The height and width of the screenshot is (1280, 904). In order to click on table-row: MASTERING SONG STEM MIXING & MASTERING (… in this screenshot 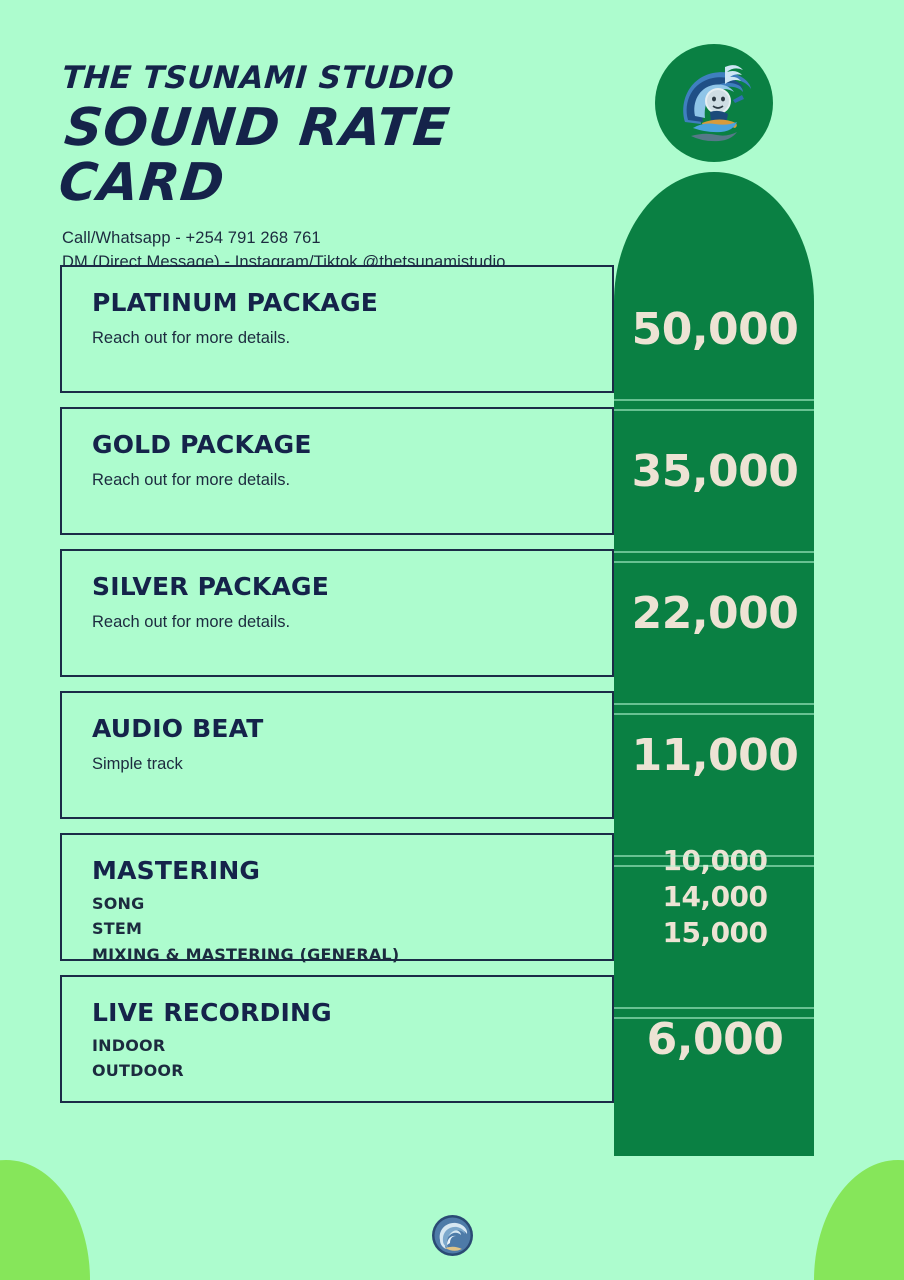, I will do `click(438, 898)`.